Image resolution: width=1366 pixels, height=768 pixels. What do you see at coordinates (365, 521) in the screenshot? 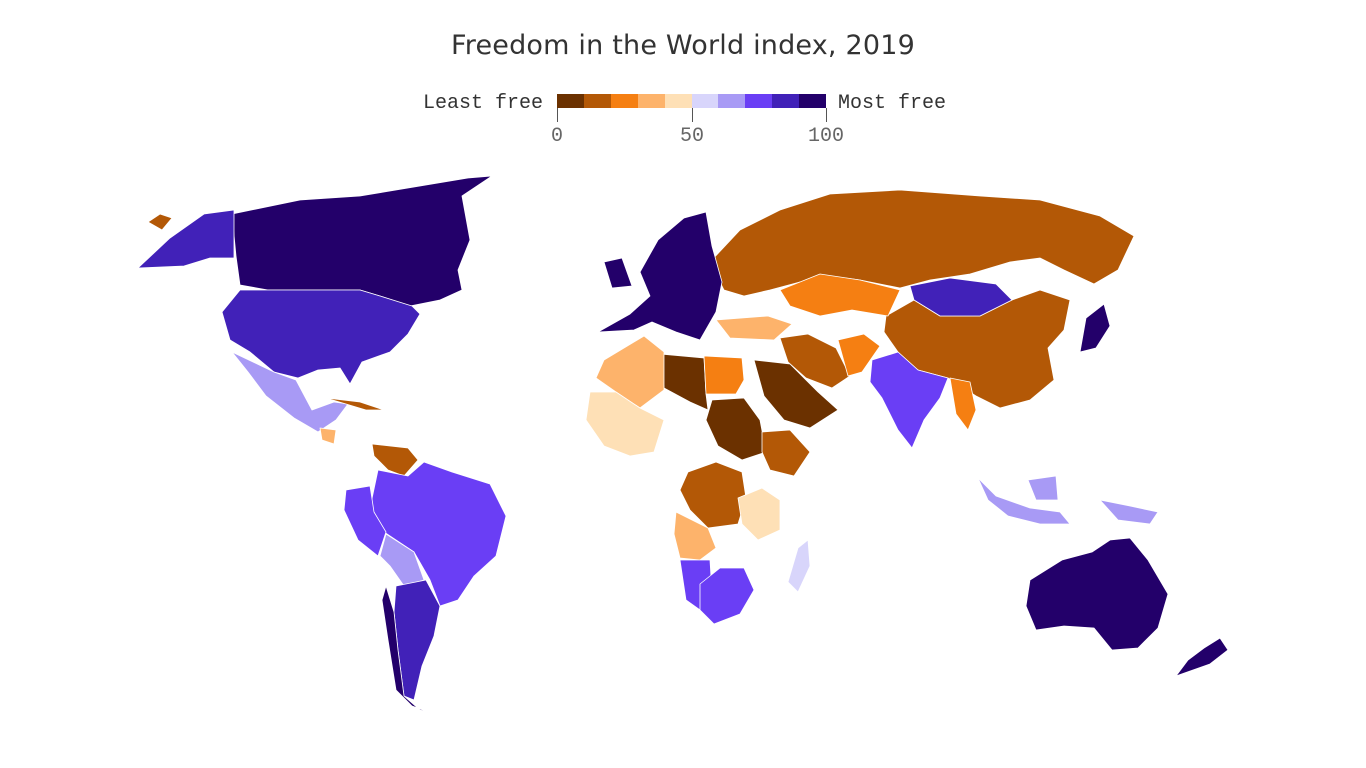
I see `country-peru` at bounding box center [365, 521].